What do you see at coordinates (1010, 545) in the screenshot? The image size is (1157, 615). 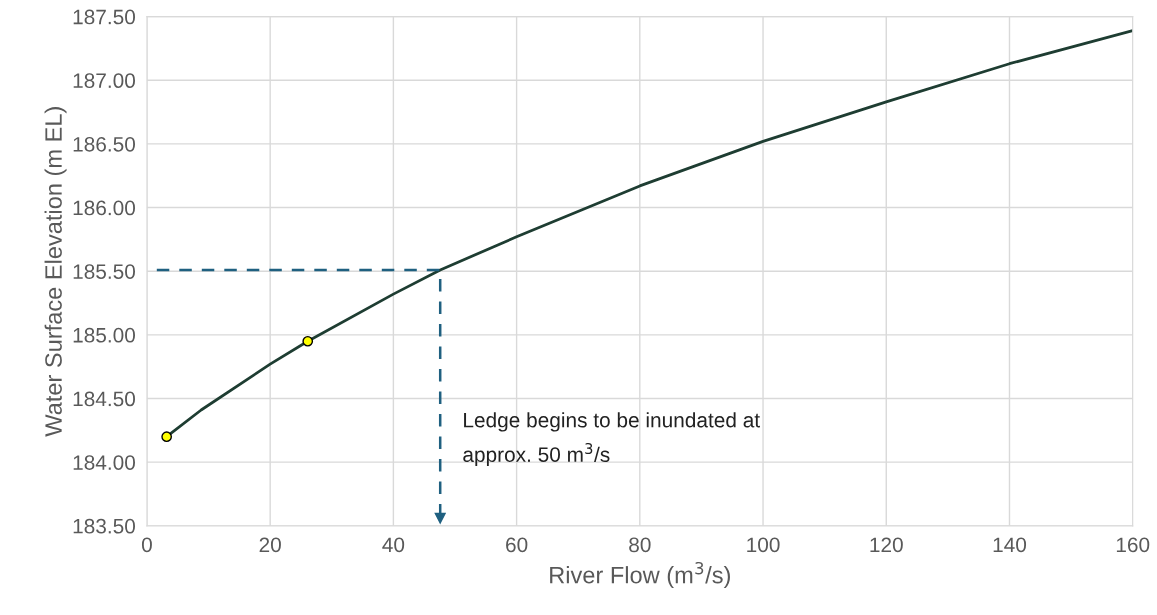 I see `x-tick-label: 140` at bounding box center [1010, 545].